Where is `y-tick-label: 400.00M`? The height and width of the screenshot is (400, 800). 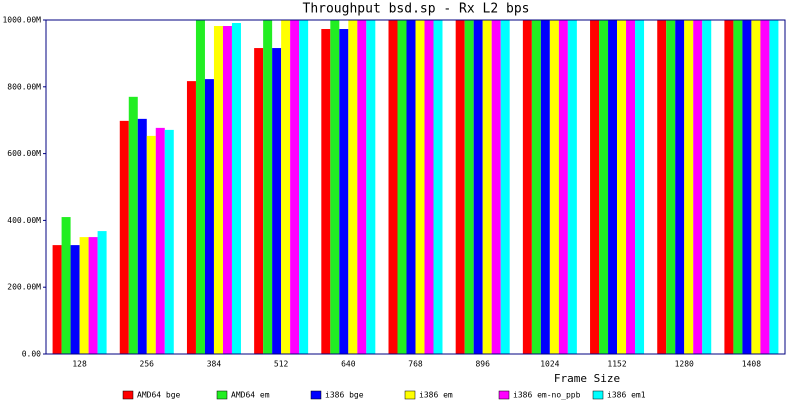 y-tick-label: 400.00M is located at coordinates (24, 220).